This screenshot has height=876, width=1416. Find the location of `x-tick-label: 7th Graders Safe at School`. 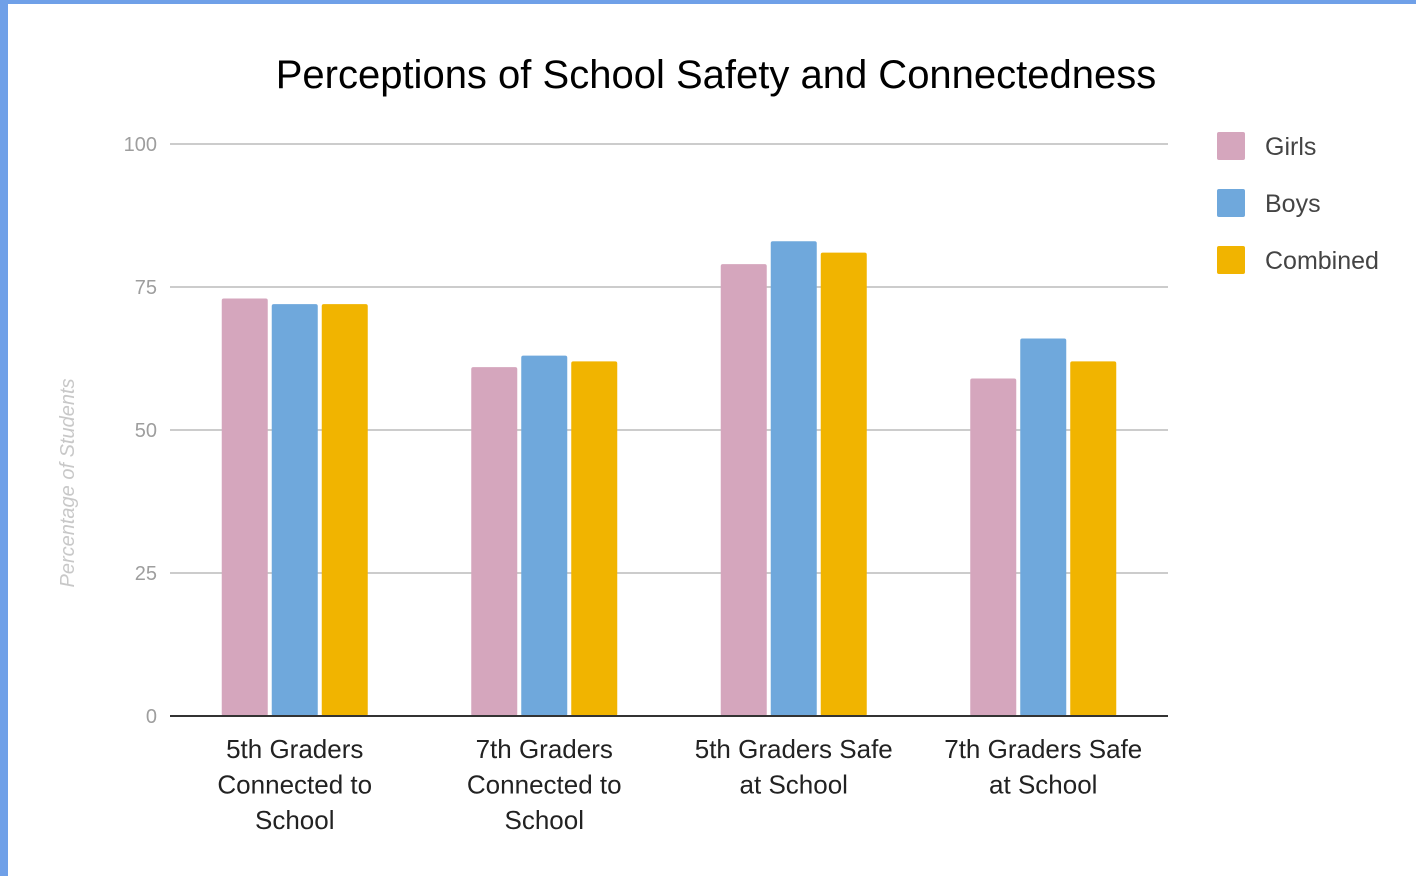

x-tick-label: 7th Graders Safe at School is located at coordinates (1043, 767).